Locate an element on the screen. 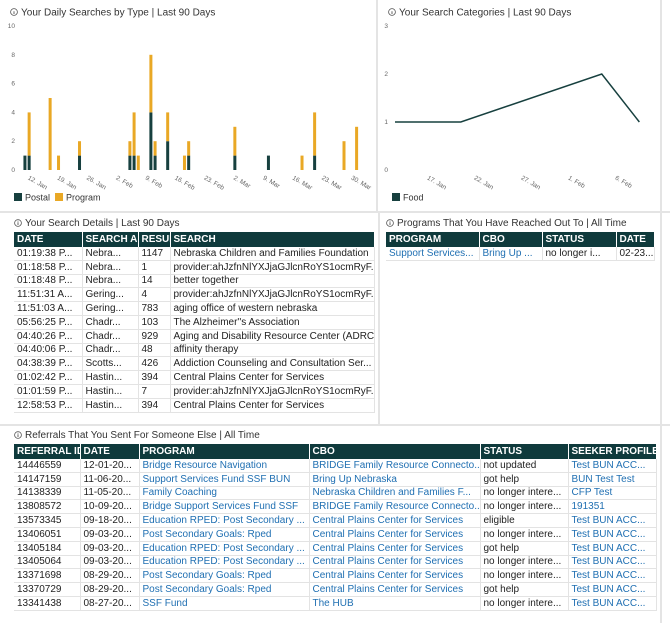 The height and width of the screenshot is (623, 670). link-cell: CFP Test is located at coordinates (612, 493).